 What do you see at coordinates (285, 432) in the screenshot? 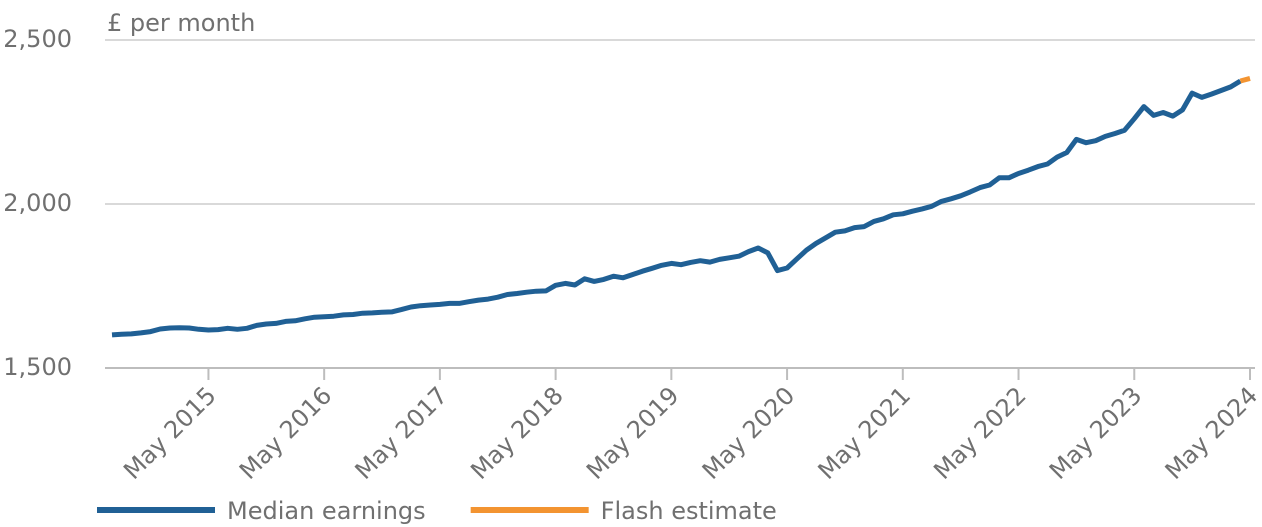
I see `x-tick-label: May 2016` at bounding box center [285, 432].